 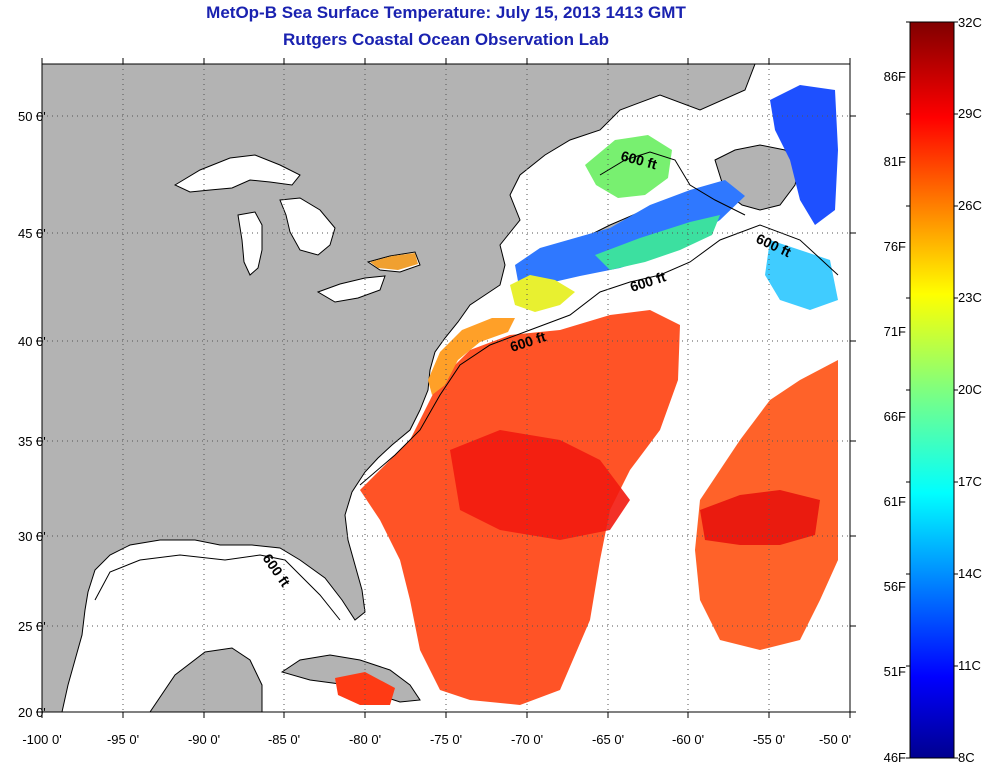 What do you see at coordinates (471, 356) in the screenshot?
I see `sst-mid-atlantic-shelf` at bounding box center [471, 356].